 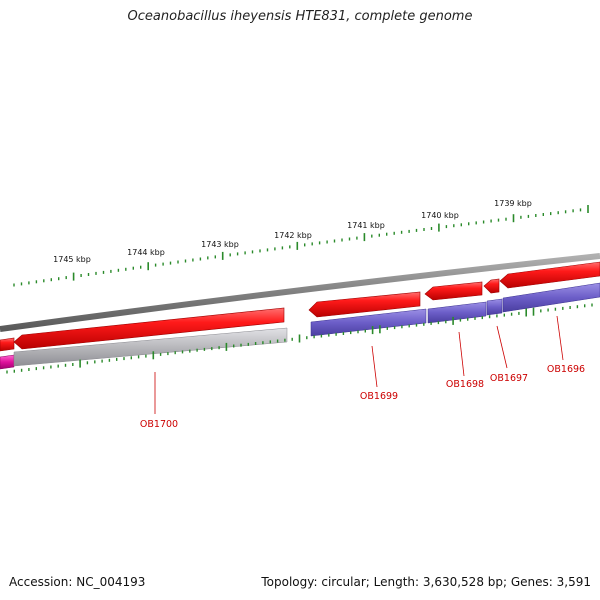 I want to click on reverse-gene-OB1699, so click(x=368, y=322).